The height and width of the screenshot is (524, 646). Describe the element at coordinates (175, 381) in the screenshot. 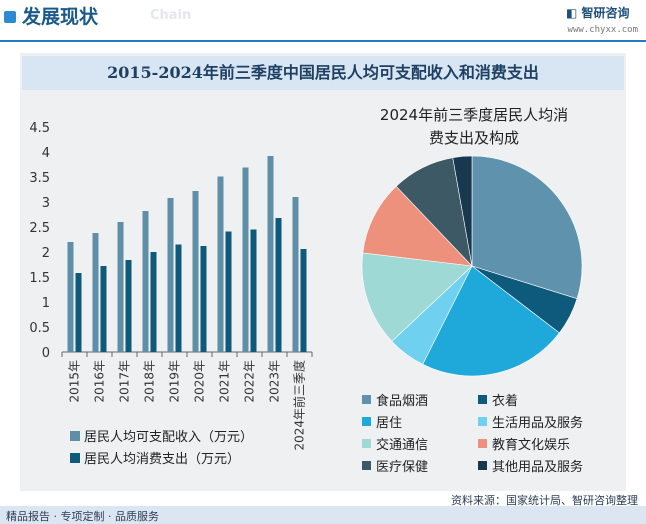

I see `x-tick-label: 2019年` at that location.